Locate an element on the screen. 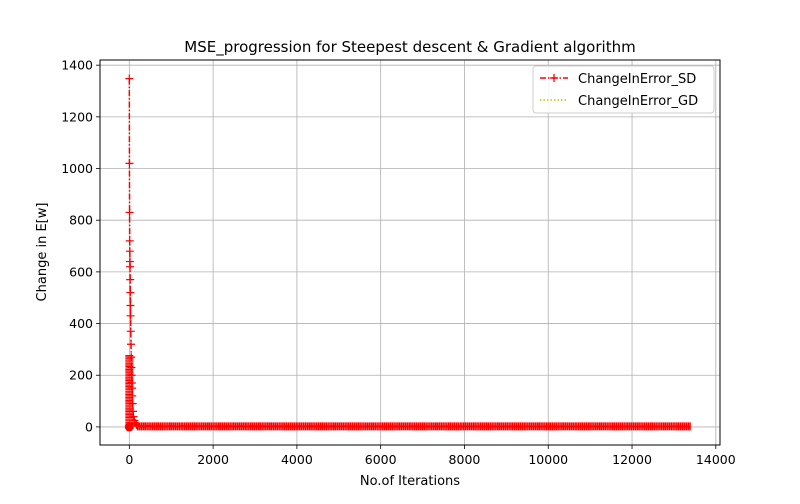 Image resolution: width=800 pixels, height=504 pixels. x-tick-label: 8000 is located at coordinates (465, 459).